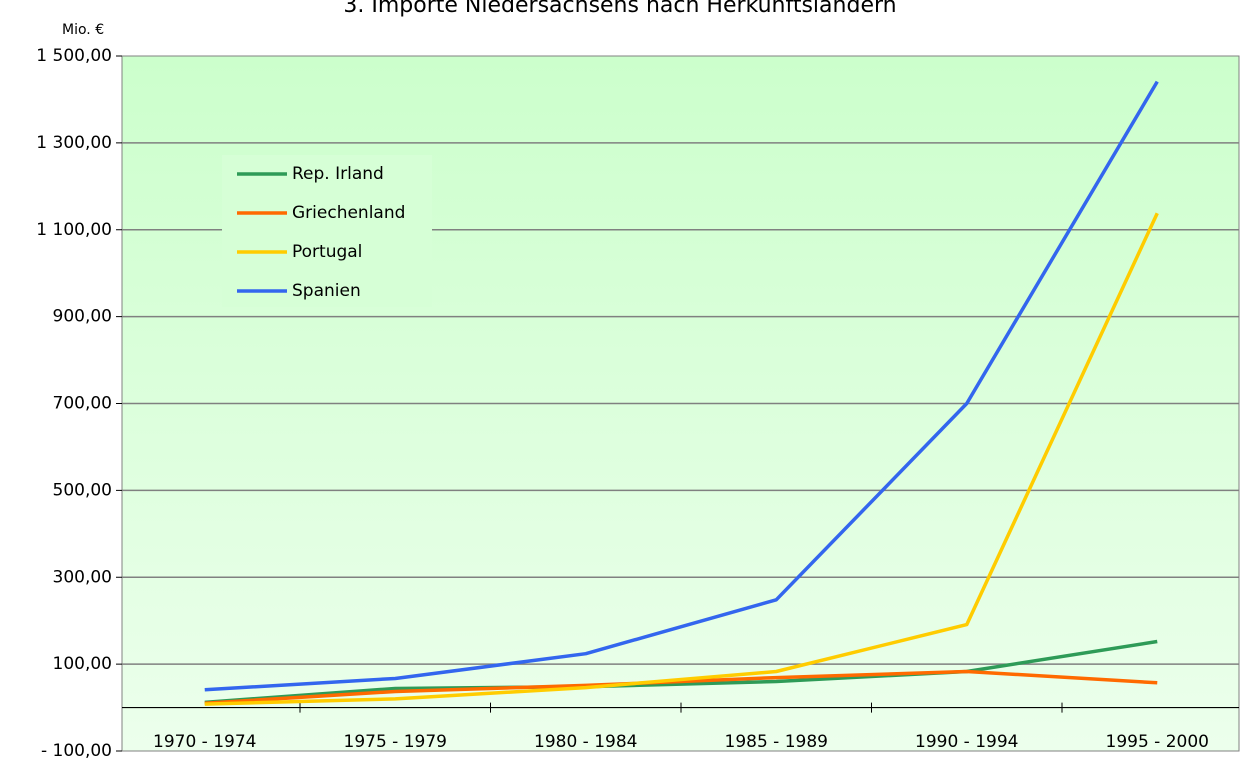 The height and width of the screenshot is (760, 1240). I want to click on y-tick-label: 500,00, so click(82, 490).